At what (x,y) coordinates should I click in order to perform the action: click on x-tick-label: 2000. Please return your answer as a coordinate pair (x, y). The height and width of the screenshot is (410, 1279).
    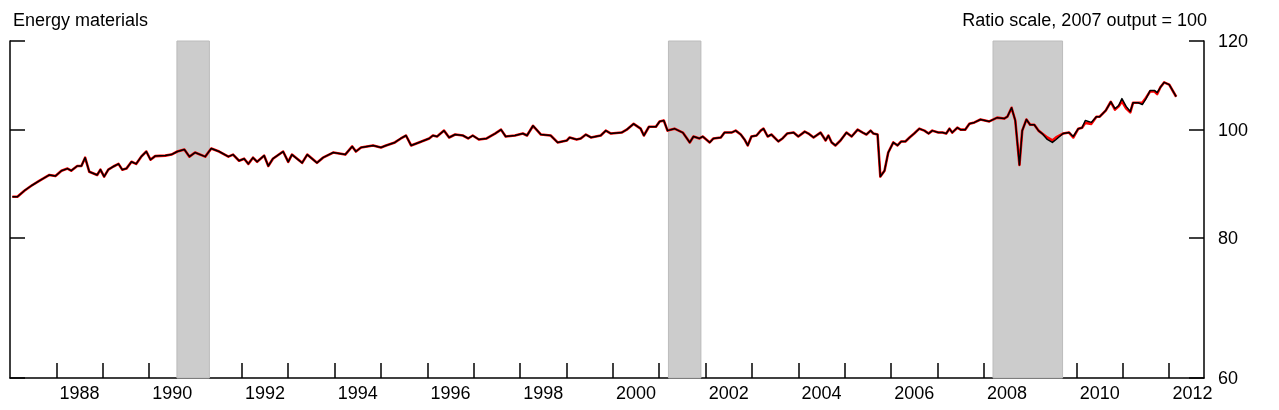
    Looking at the image, I should click on (635, 393).